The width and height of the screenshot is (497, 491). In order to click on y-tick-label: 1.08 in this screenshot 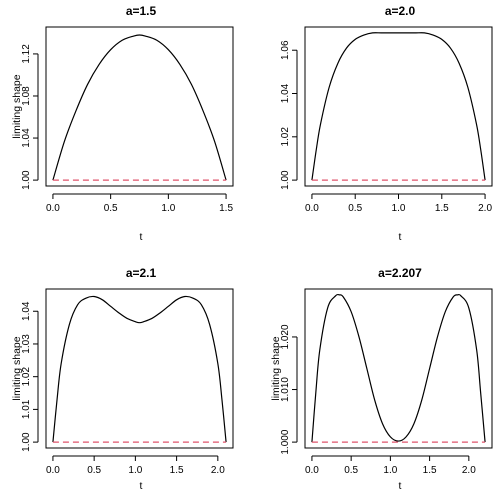, I will do `click(26, 96)`.